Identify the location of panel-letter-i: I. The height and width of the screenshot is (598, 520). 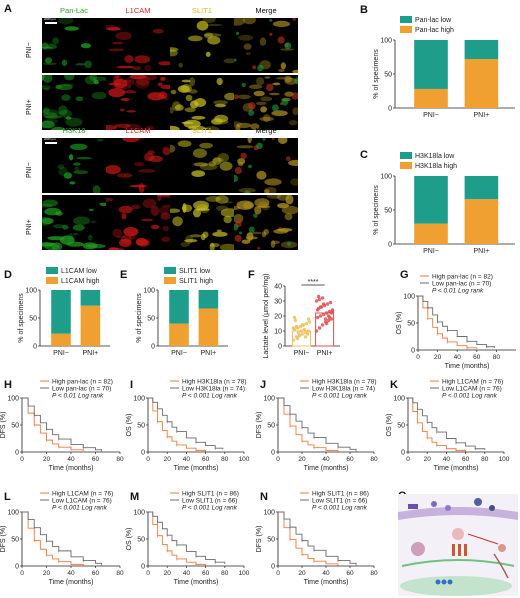
(131, 385).